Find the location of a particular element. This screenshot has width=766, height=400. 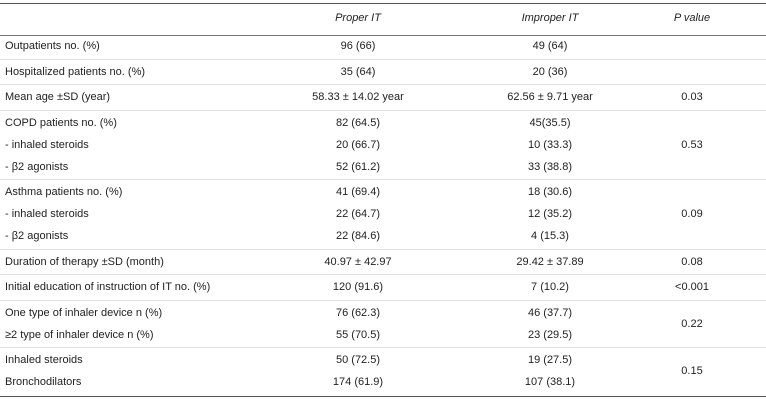

cell: 76 (62.3) is located at coordinates (358, 312).